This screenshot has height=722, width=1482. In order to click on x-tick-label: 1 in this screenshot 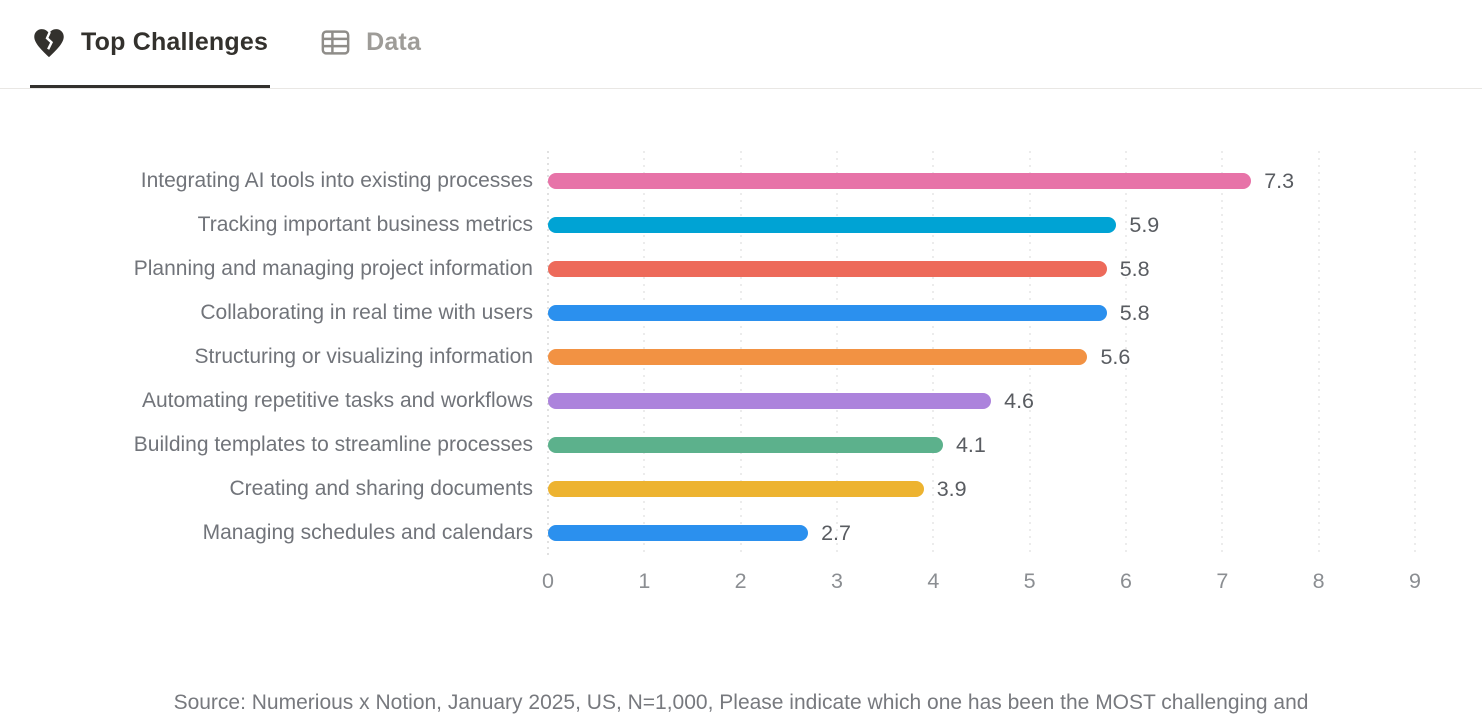, I will do `click(644, 581)`.